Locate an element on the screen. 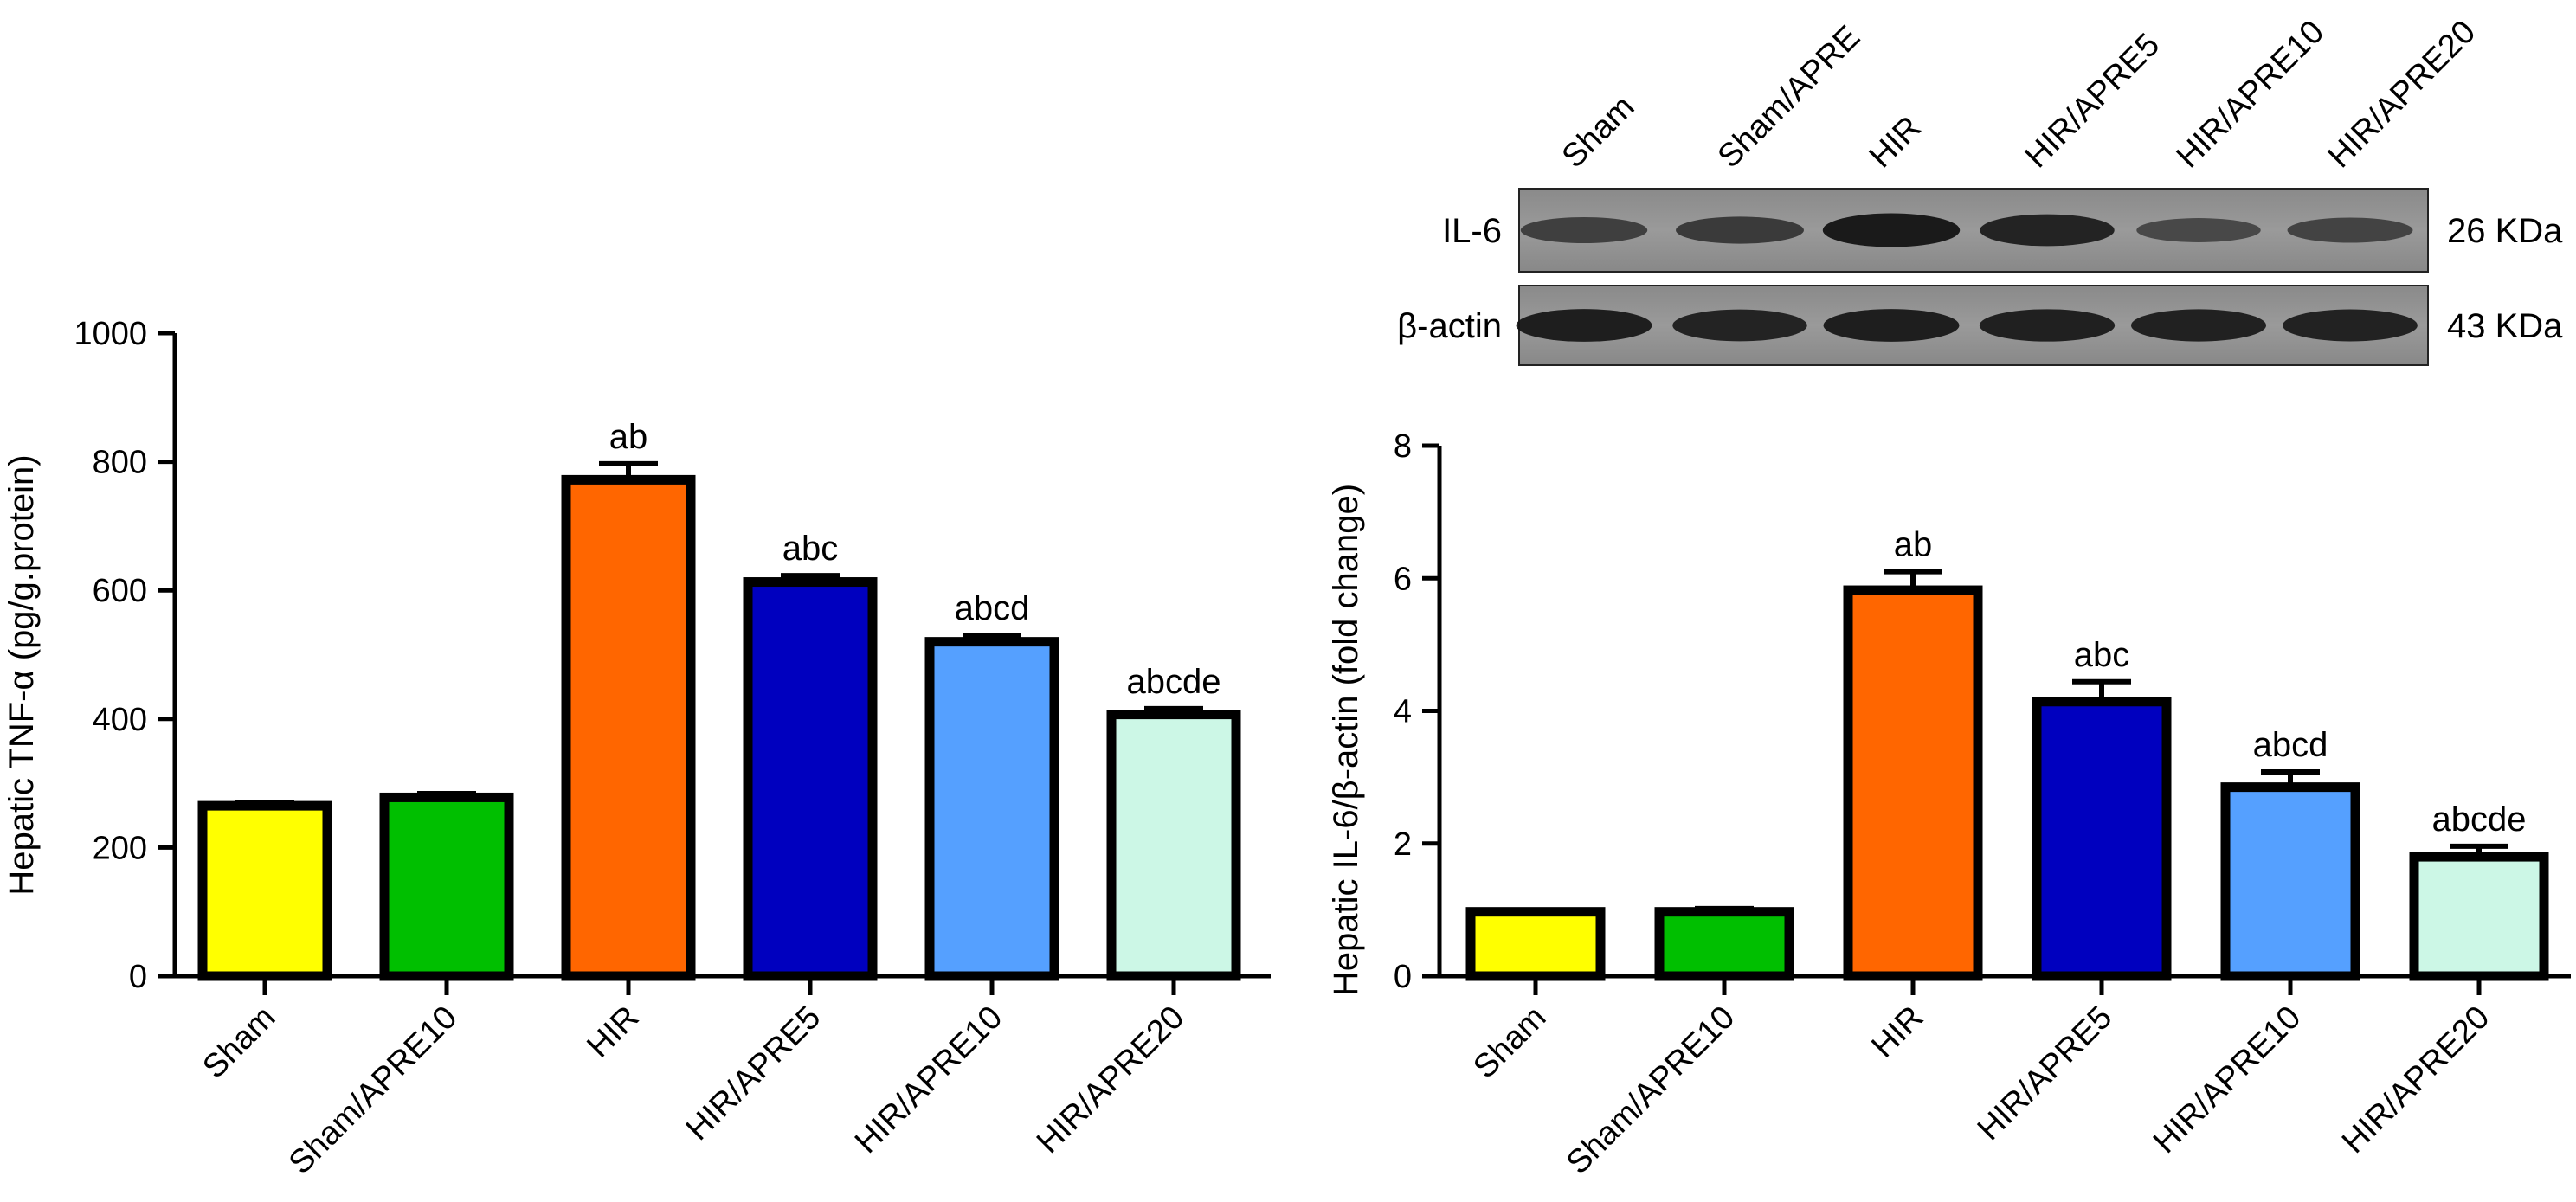 The height and width of the screenshot is (1202, 2576). y-tick-label: 1000 is located at coordinates (110, 334).